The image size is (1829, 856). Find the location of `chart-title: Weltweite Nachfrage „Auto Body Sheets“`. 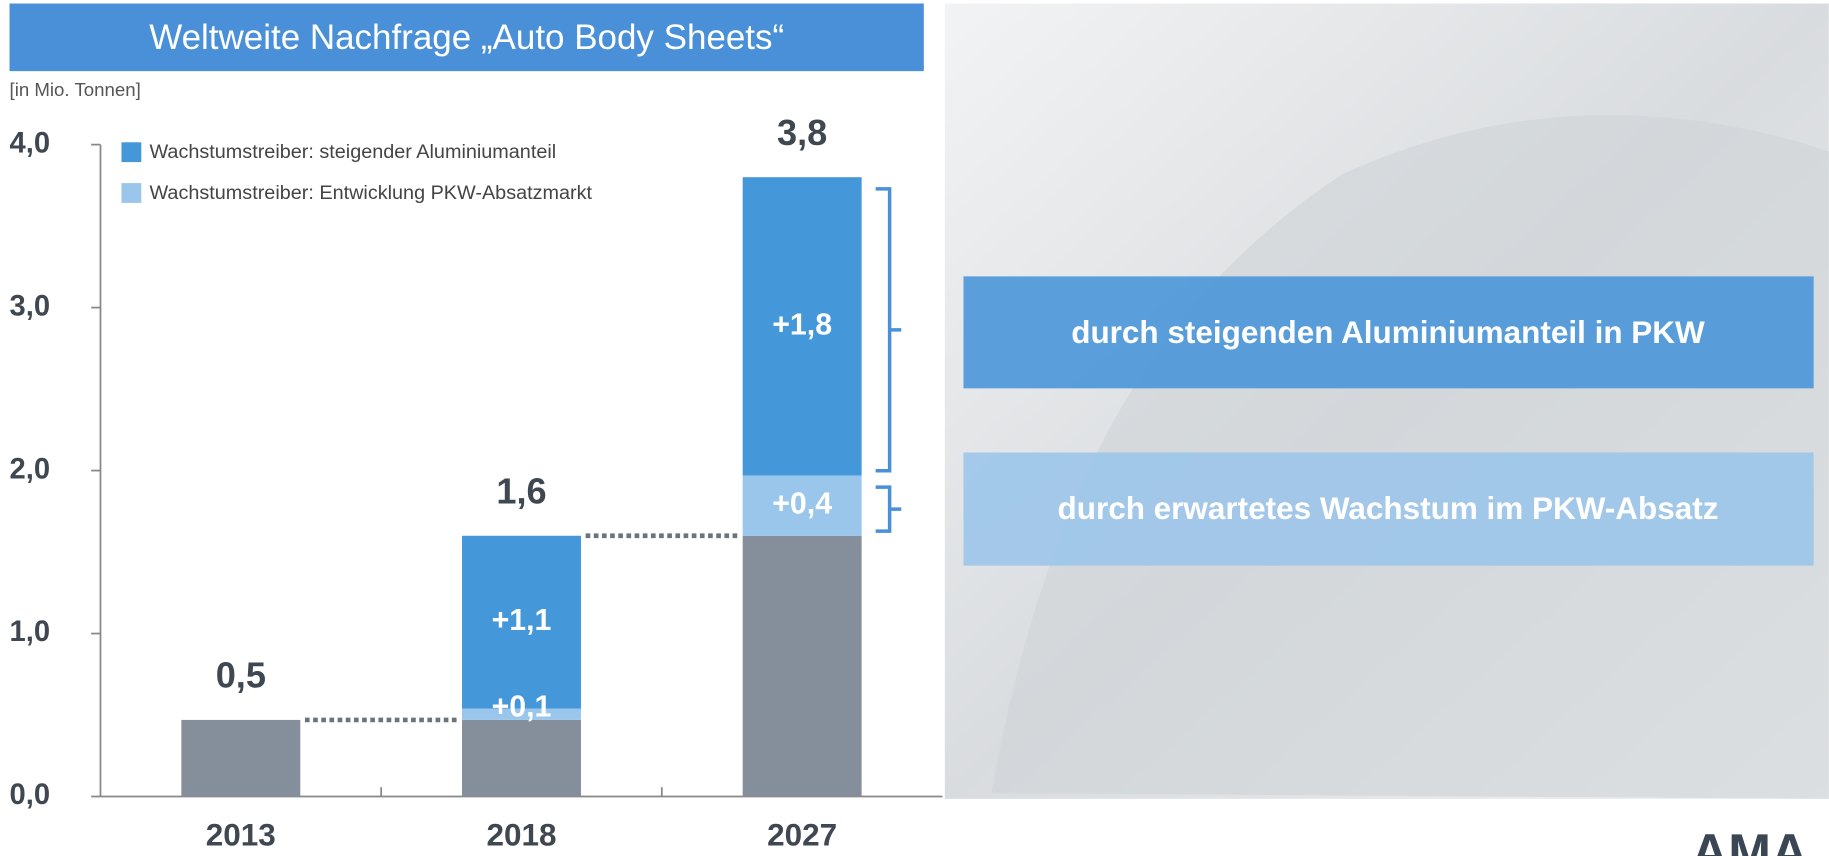

chart-title: Weltweite Nachfrage „Auto Body Sheets“ is located at coordinates (466, 37).